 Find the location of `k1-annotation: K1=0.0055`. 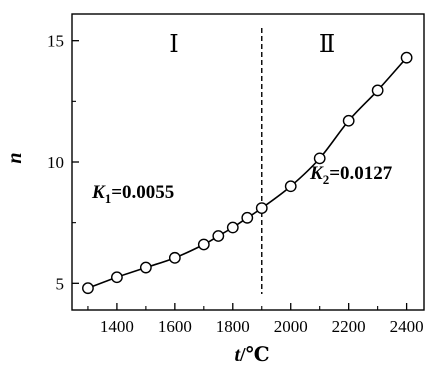

k1-annotation: K1=0.0055 is located at coordinates (132, 194).